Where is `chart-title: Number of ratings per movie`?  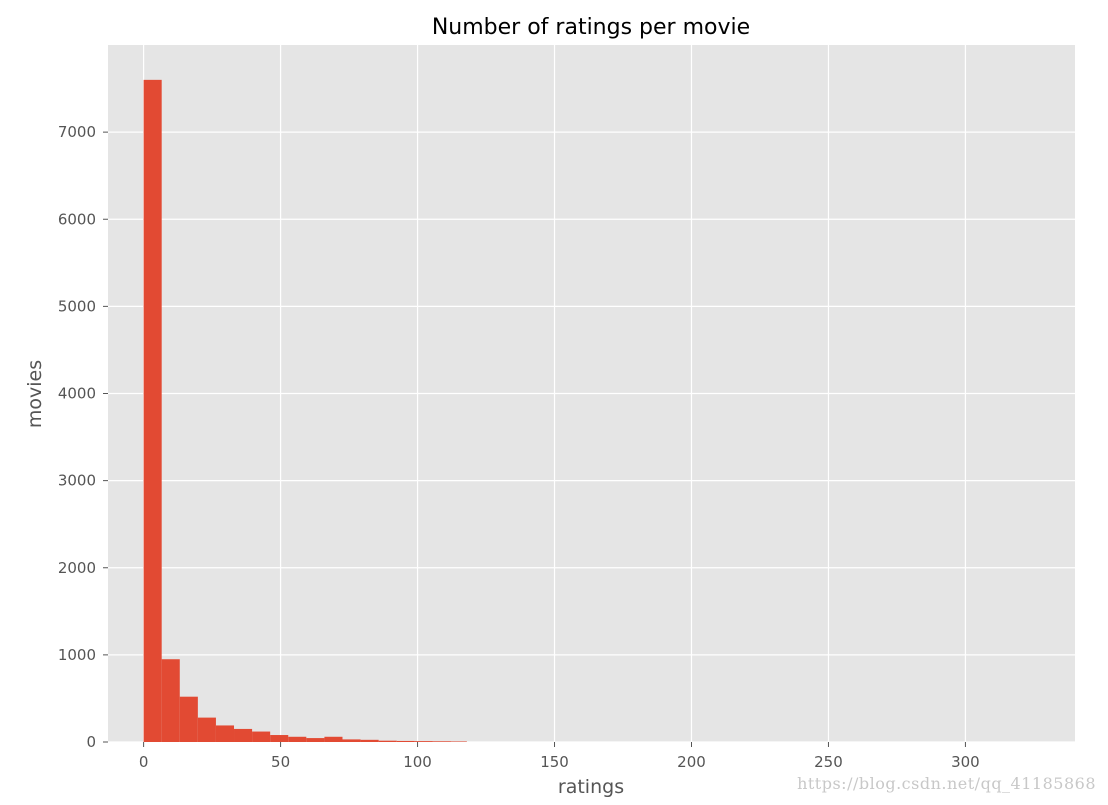 chart-title: Number of ratings per movie is located at coordinates (591, 27).